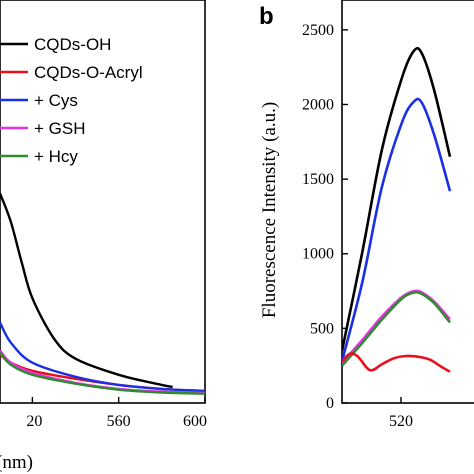 The image size is (474, 474). What do you see at coordinates (397, 328) in the screenshot?
I see `panel-b-series-hcy` at bounding box center [397, 328].